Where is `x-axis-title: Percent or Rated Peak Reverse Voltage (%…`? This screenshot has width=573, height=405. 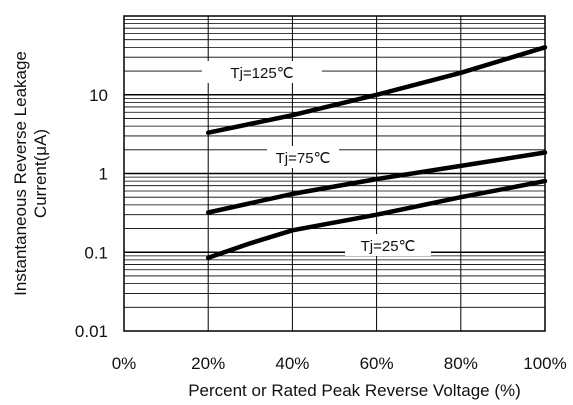 x-axis-title: Percent or Rated Peak Reverse Voltage (%… is located at coordinates (354, 390).